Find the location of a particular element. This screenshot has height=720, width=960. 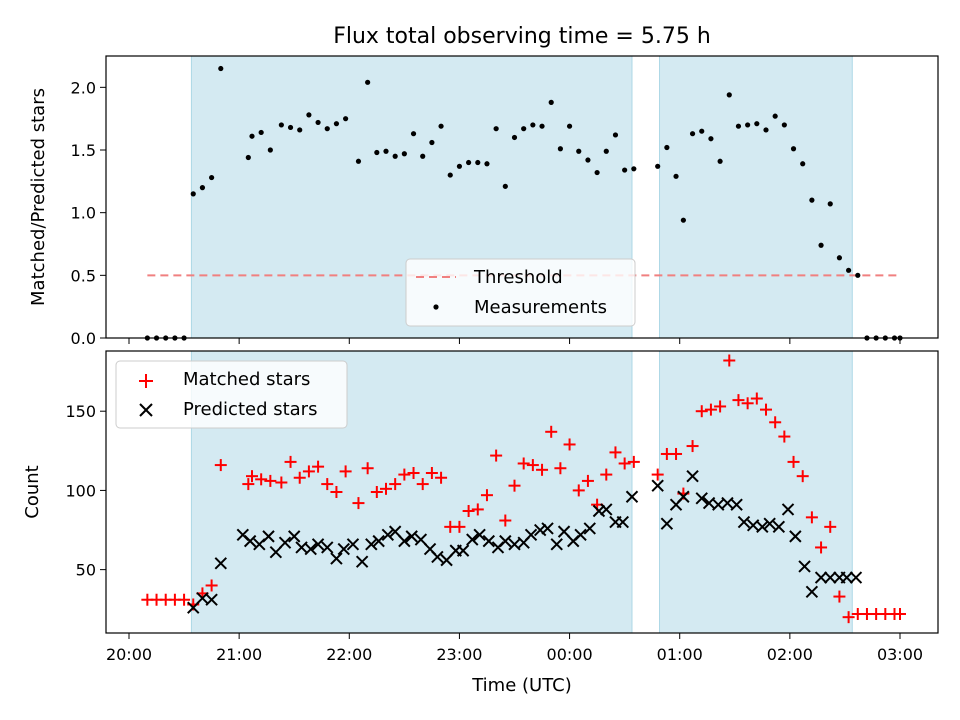

y-tick-label: 0.0 is located at coordinates (83, 338).